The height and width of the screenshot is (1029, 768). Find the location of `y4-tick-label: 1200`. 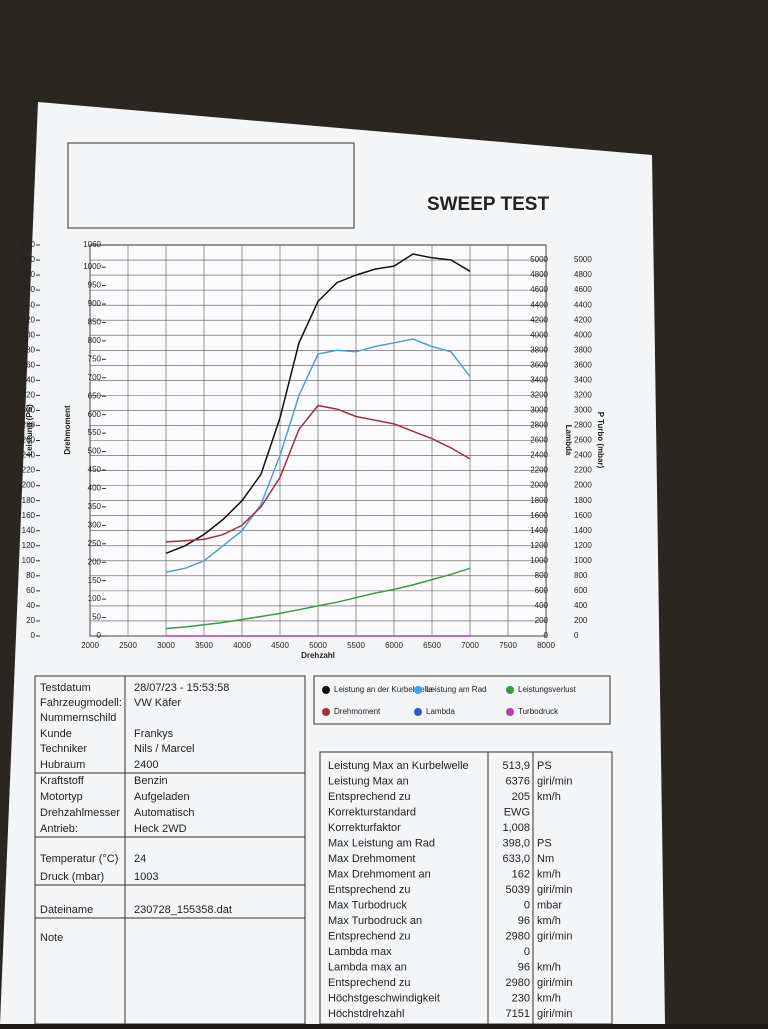

y4-tick-label: 1200 is located at coordinates (583, 545).